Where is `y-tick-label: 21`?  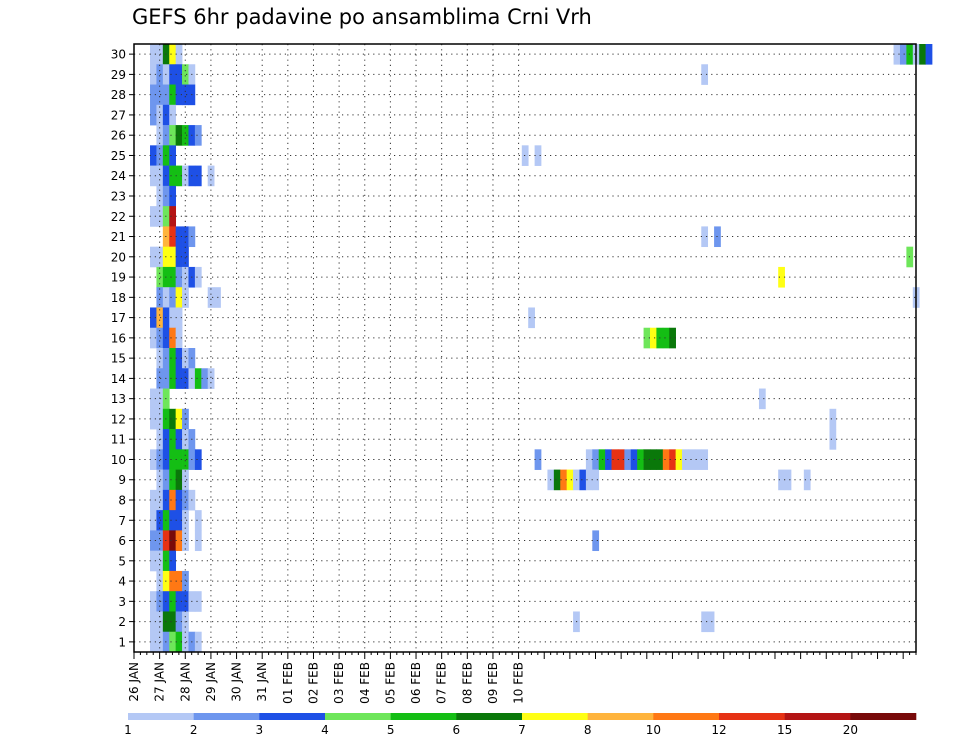
y-tick-label: 21 is located at coordinates (118, 237).